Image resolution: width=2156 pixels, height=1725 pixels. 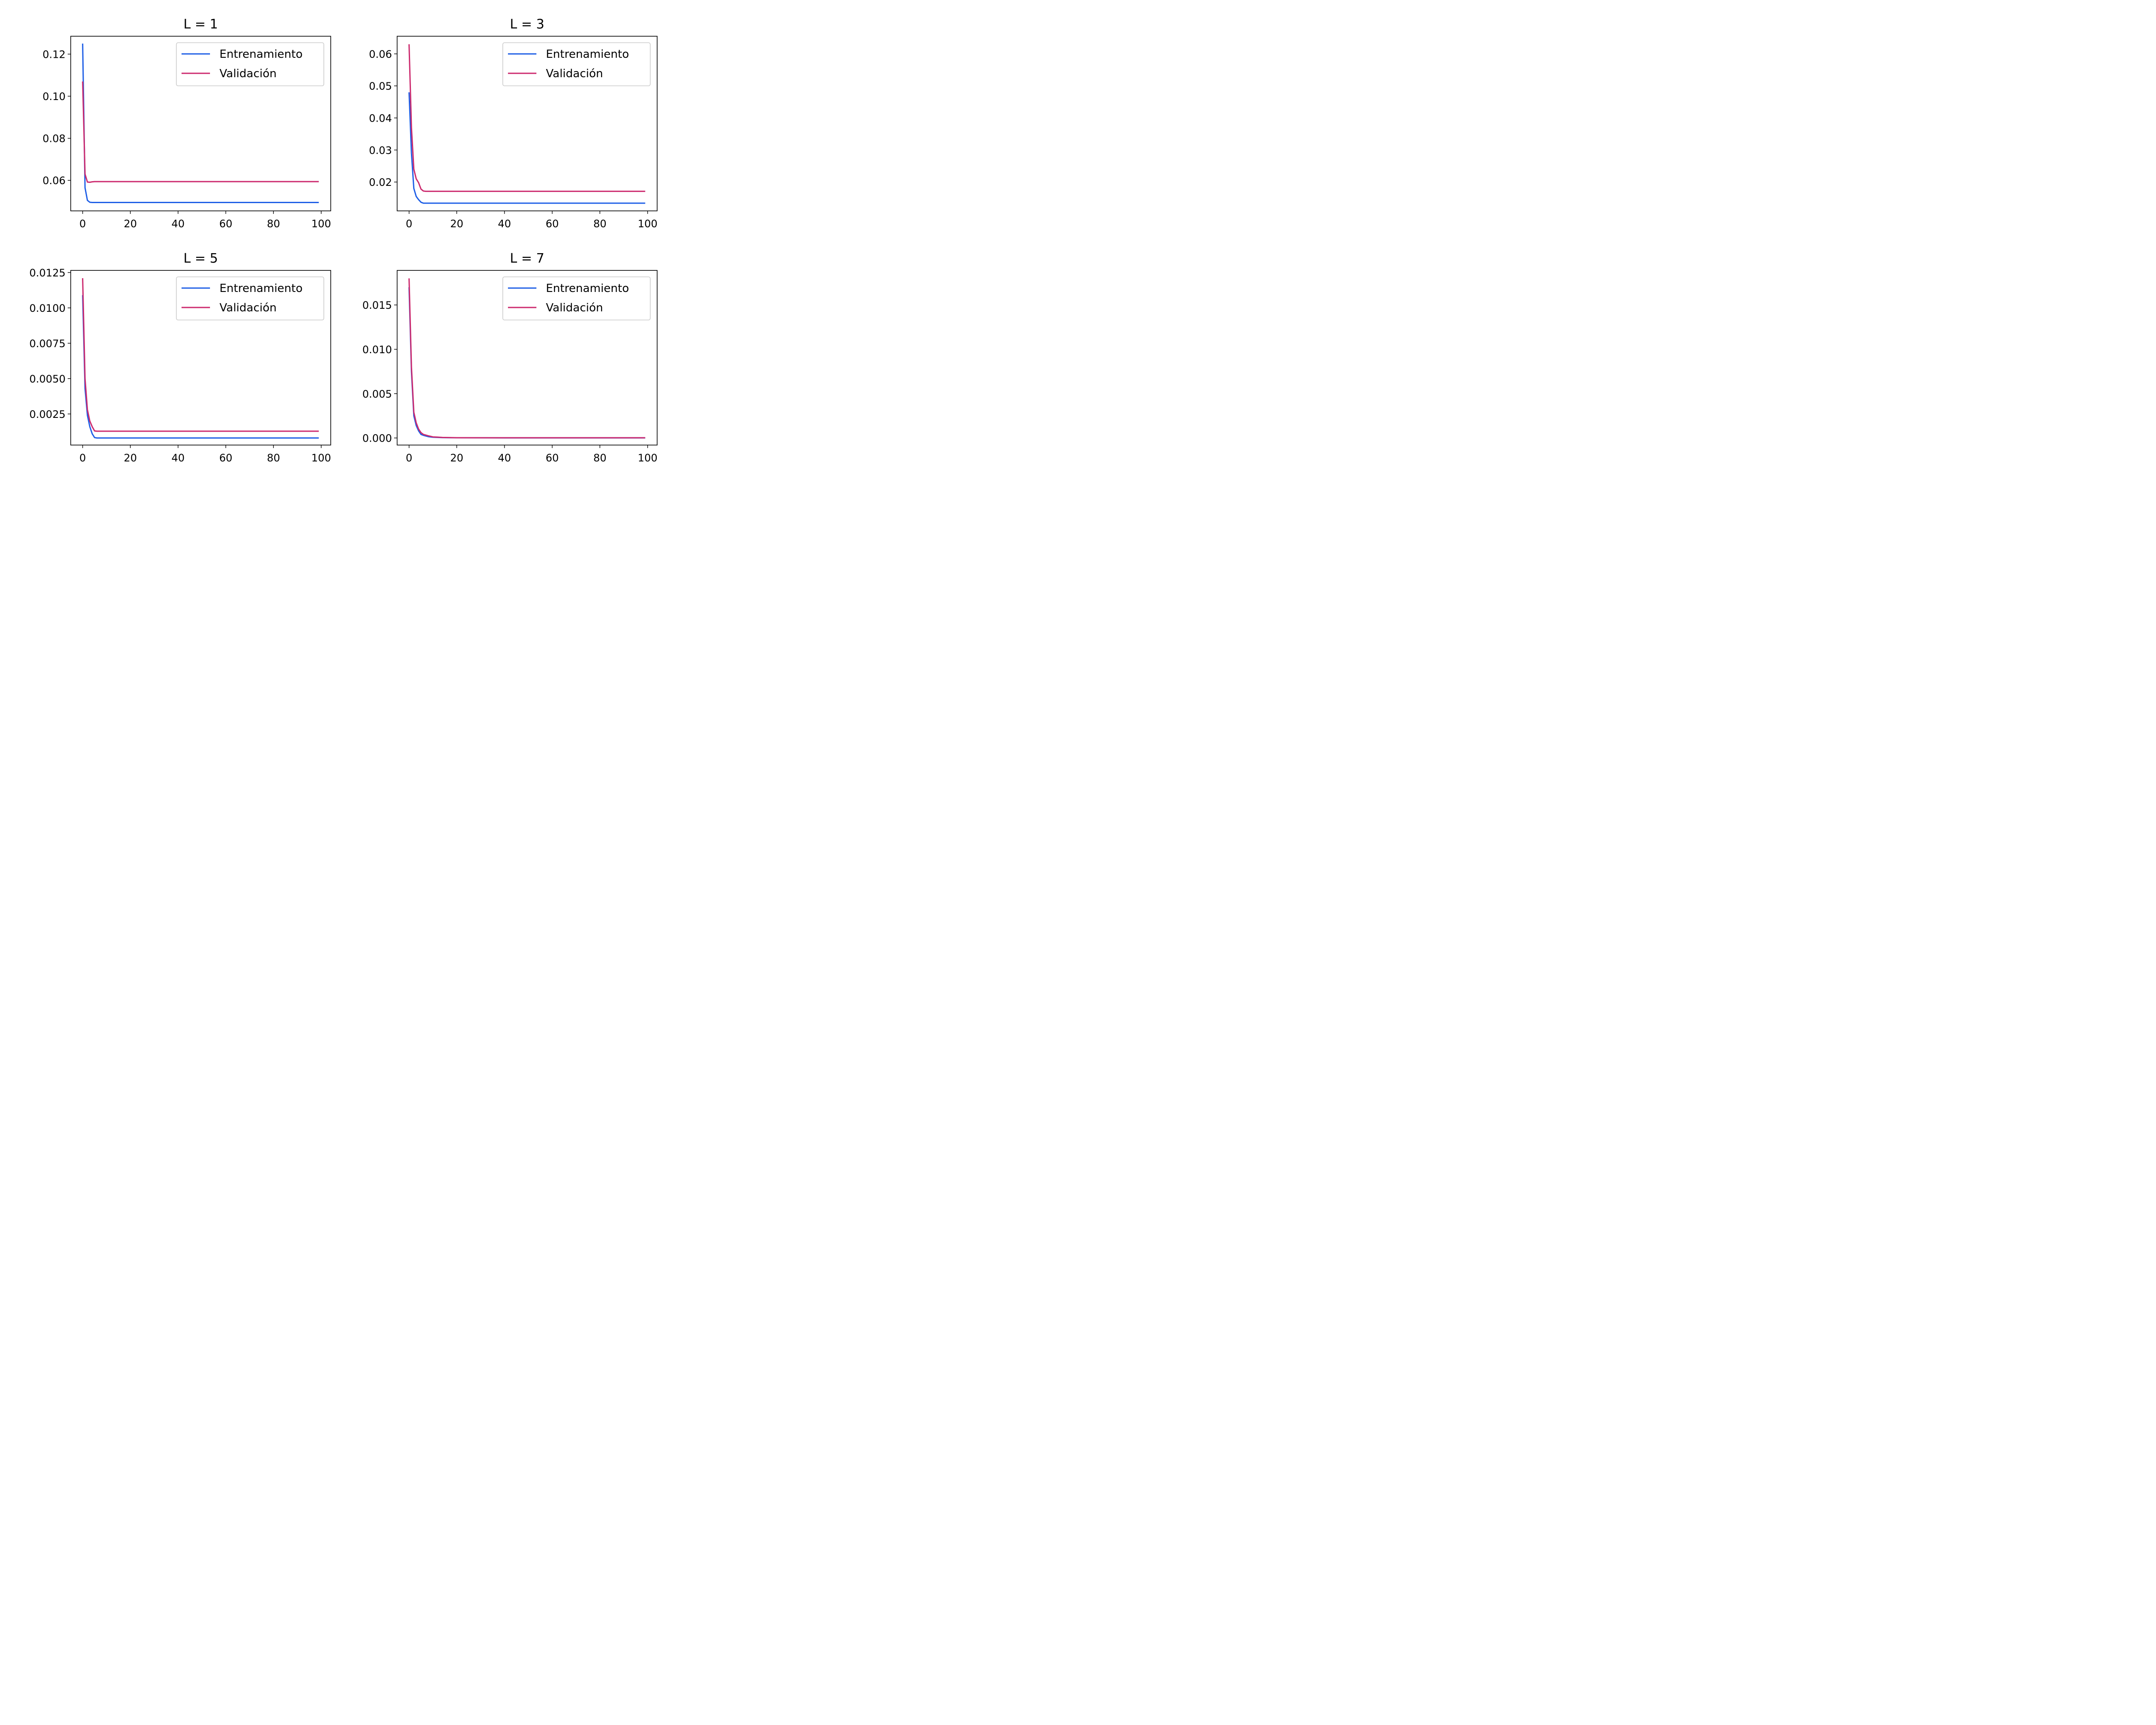 I want to click on y-tick-label: 0.08, so click(x=54, y=139).